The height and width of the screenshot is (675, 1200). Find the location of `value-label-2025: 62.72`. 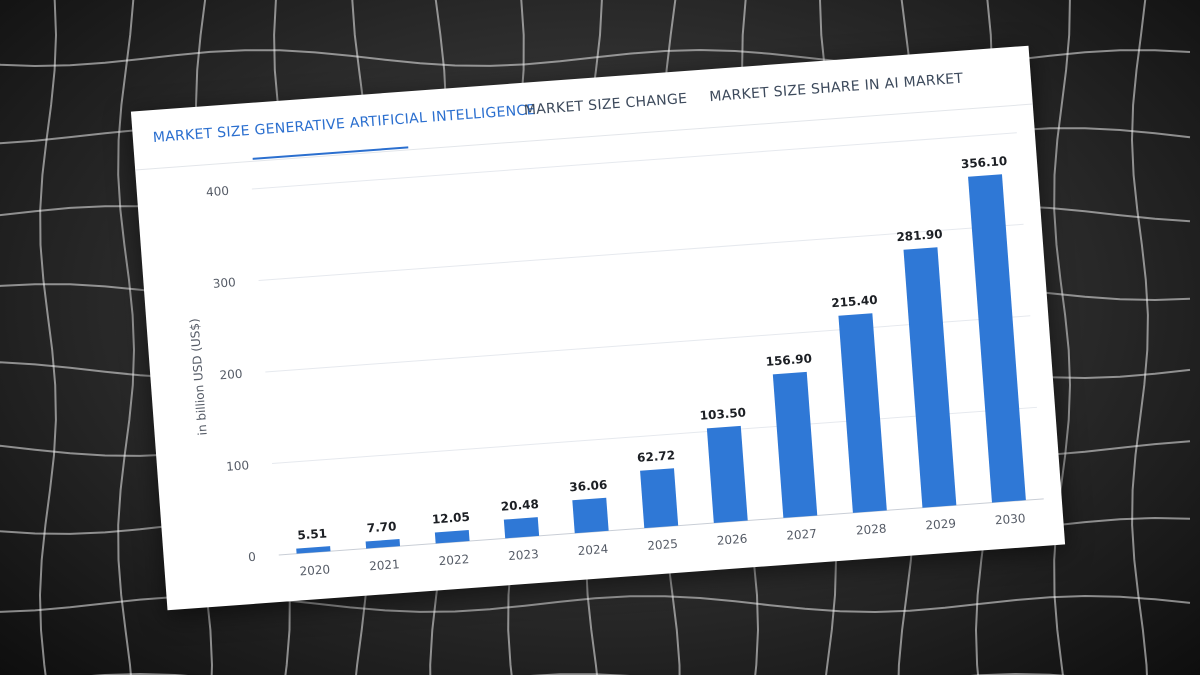

value-label-2025: 62.72 is located at coordinates (656, 456).